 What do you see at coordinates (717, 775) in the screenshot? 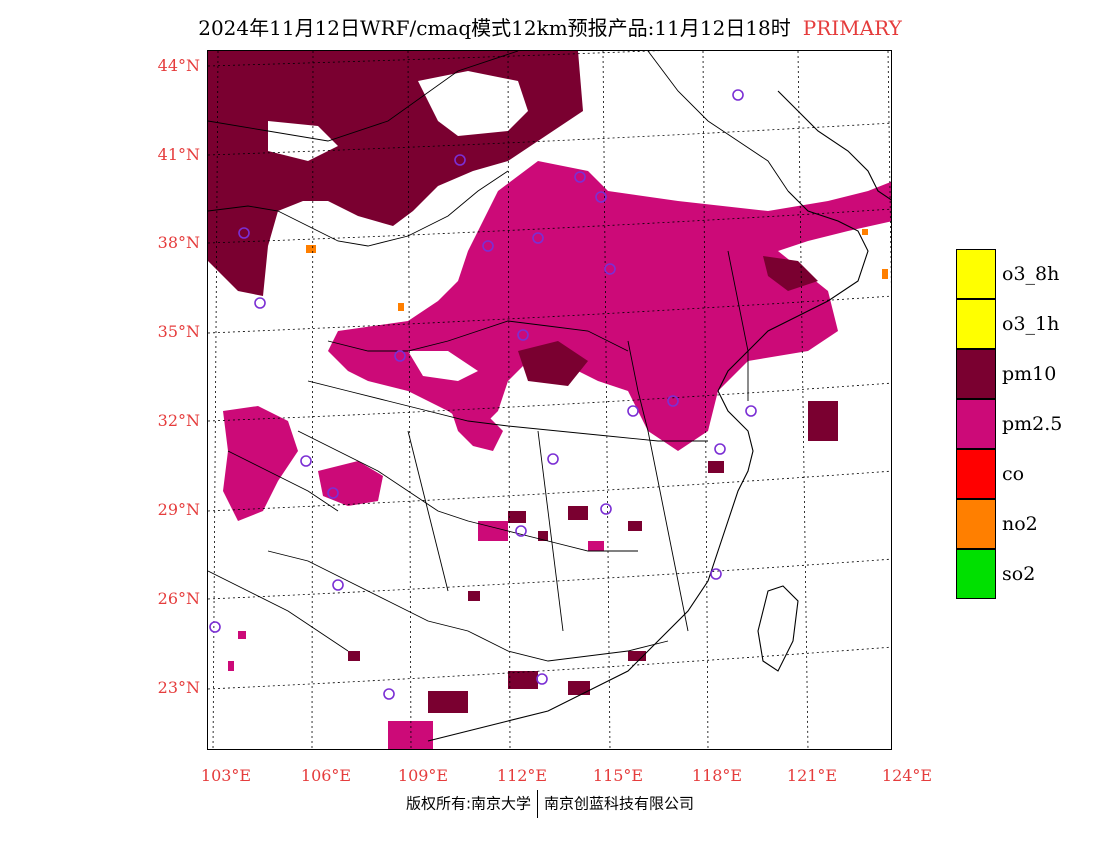
I see `lon-label-118: 118°E` at bounding box center [717, 775].